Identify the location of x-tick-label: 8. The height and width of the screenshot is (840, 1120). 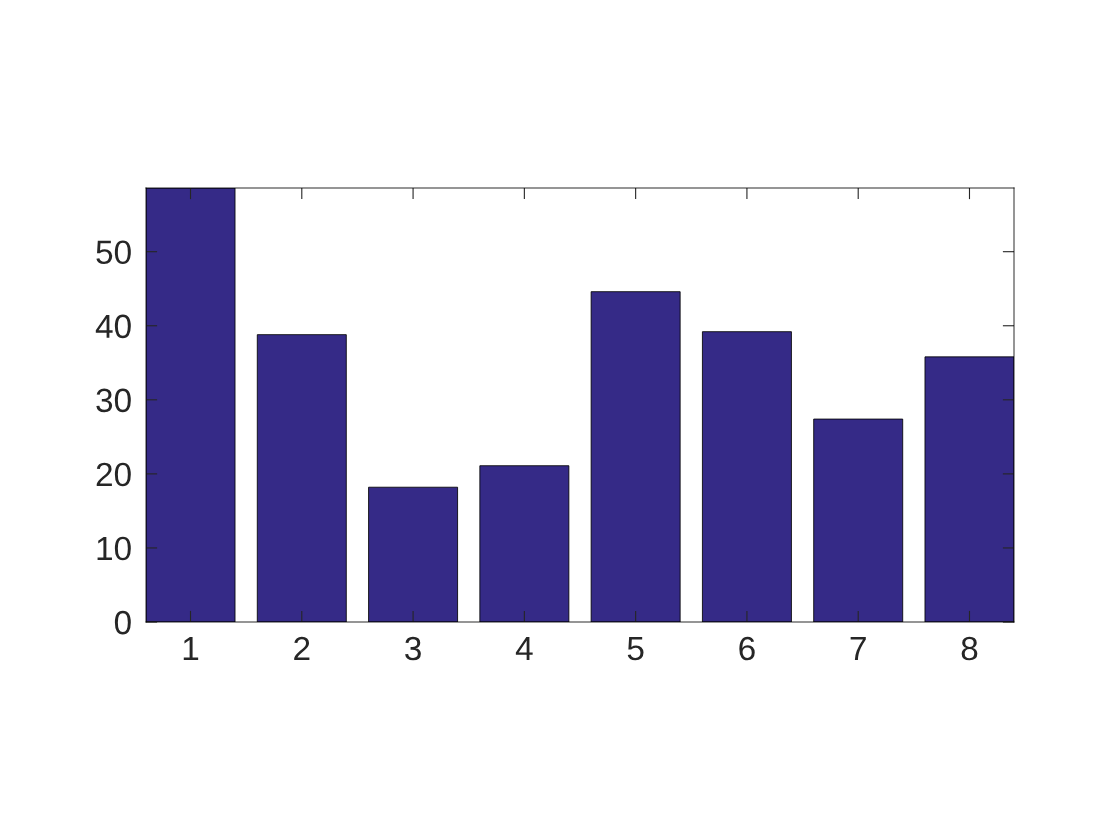
(969, 648).